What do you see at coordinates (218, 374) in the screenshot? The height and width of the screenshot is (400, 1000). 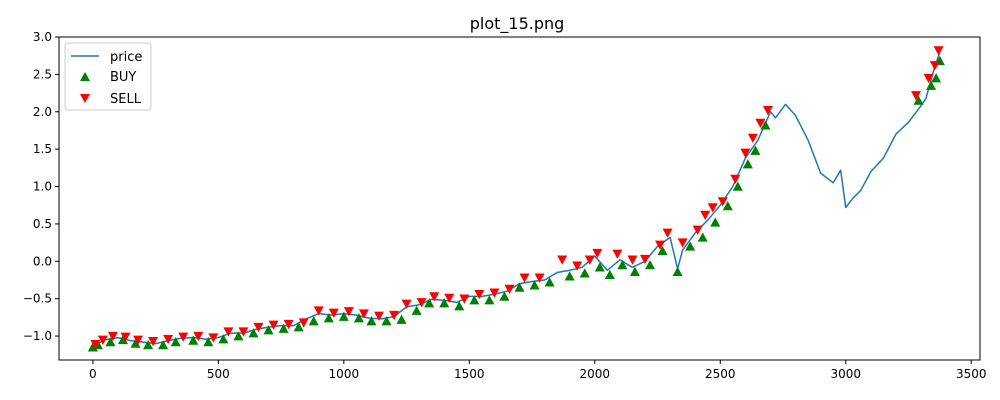 I see `x-tick-label: 500` at bounding box center [218, 374].